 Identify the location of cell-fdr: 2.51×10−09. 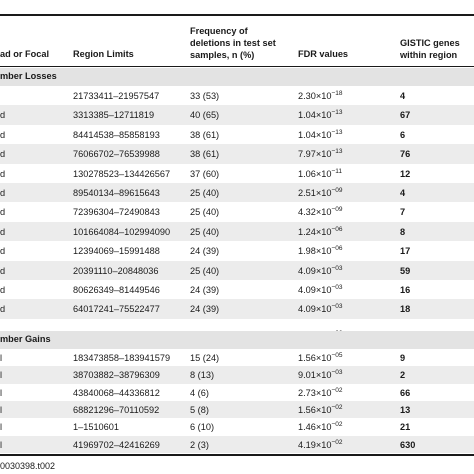
(320, 193).